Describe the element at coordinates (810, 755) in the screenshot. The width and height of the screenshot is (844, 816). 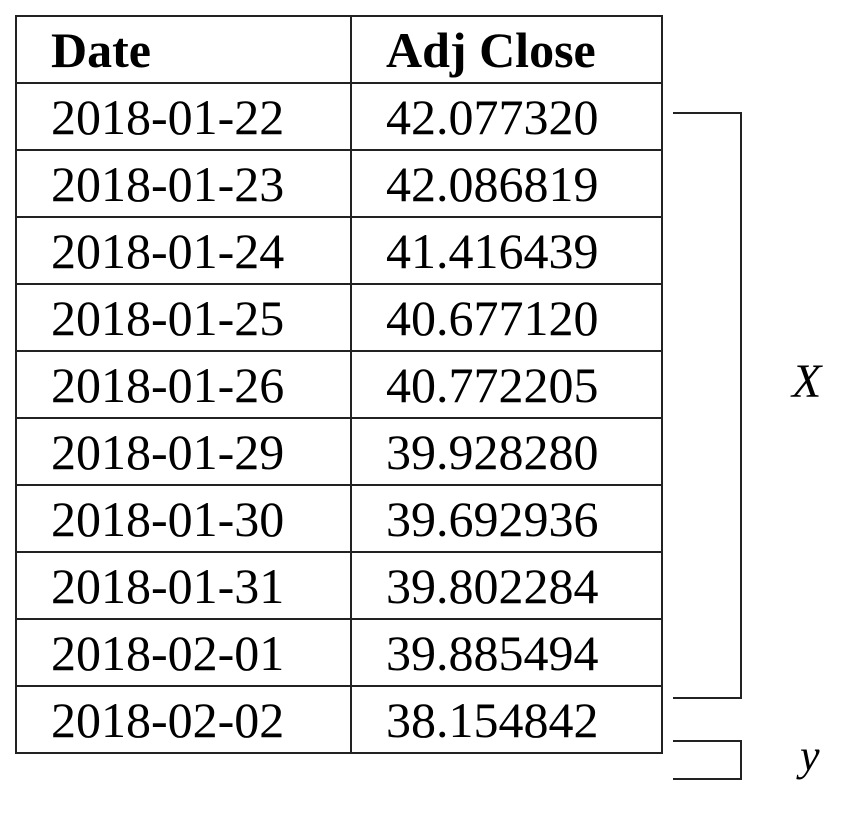
I see `y-bracket-label: y` at that location.